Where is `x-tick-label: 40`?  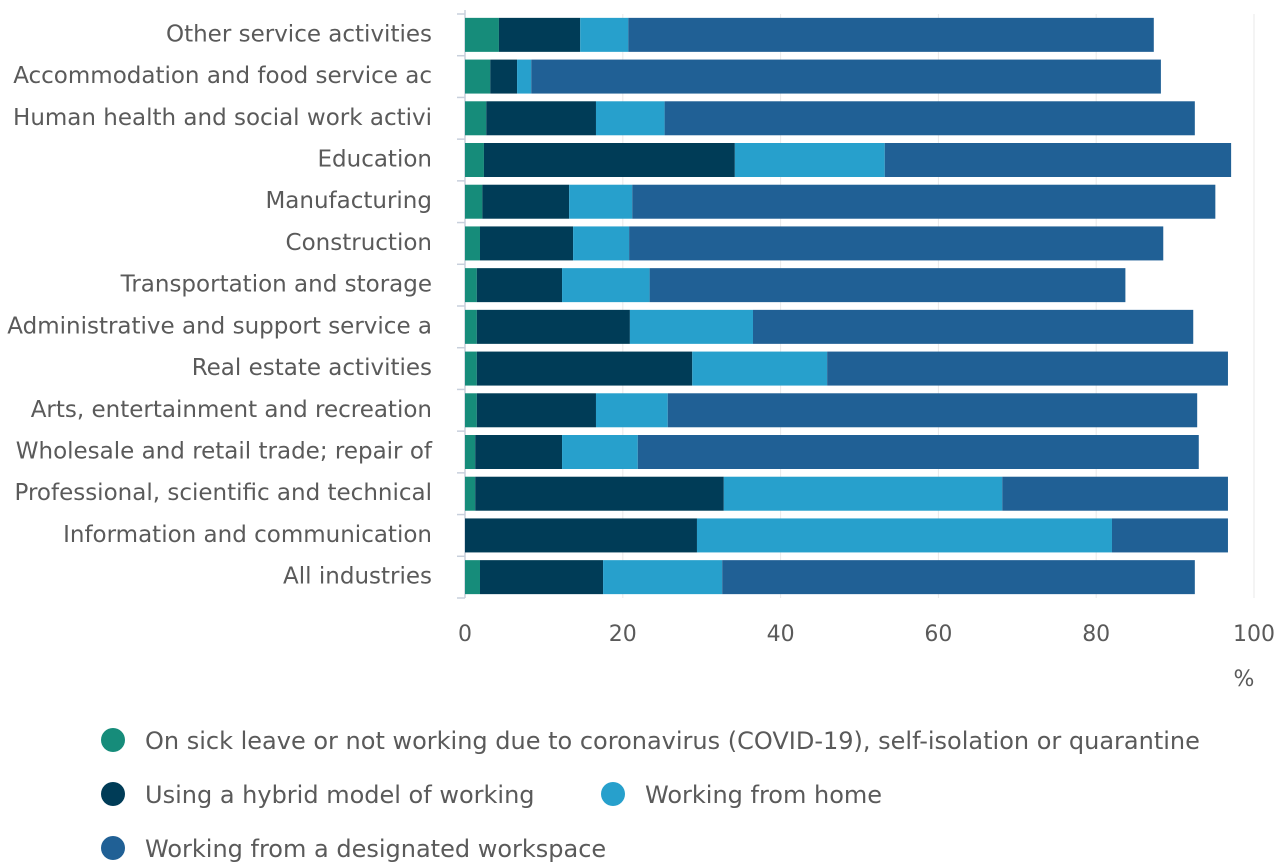
x-tick-label: 40 is located at coordinates (781, 634).